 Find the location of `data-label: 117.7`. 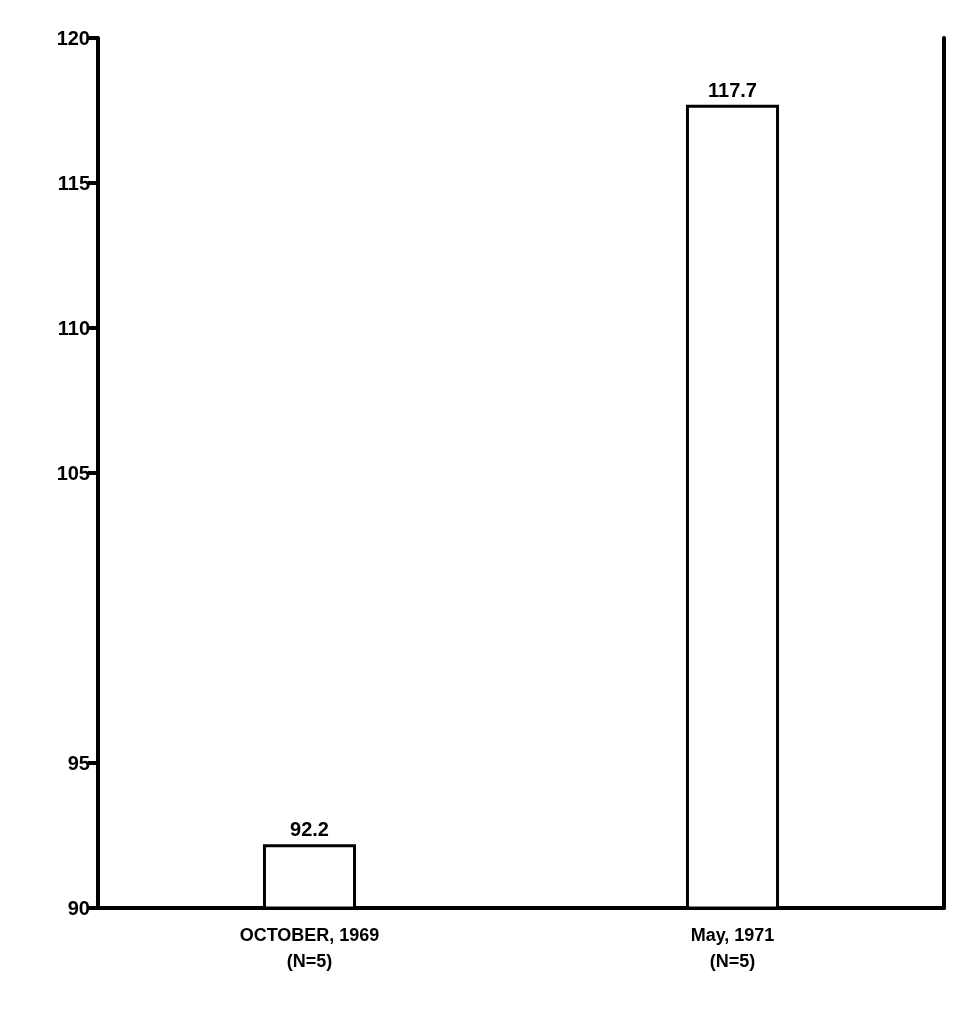

data-label: 117.7 is located at coordinates (732, 89).